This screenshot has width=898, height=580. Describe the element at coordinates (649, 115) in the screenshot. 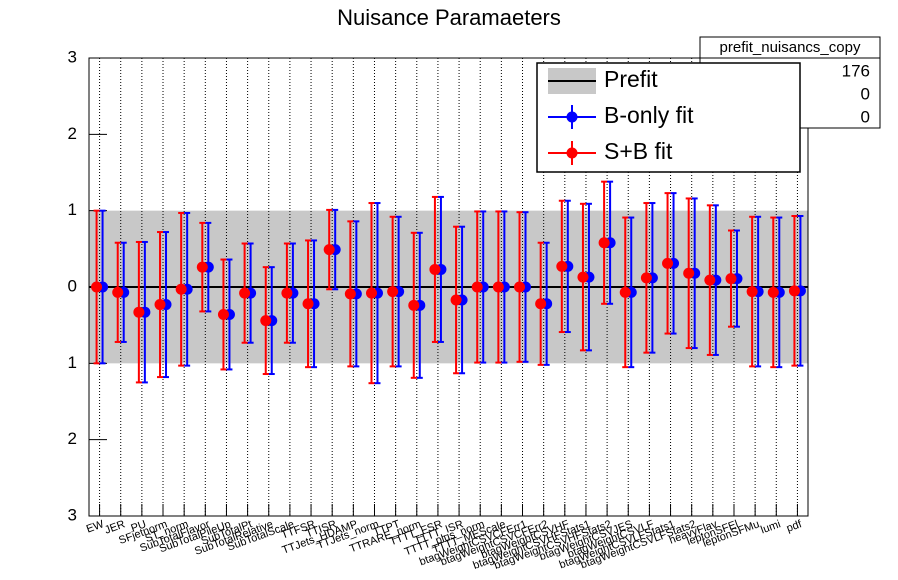

I see `legend-label: B-only fit` at that location.